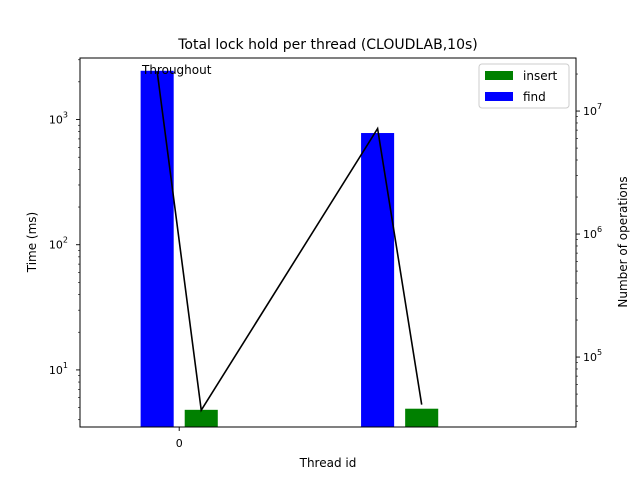 The image size is (640, 480). What do you see at coordinates (599, 106) in the screenshot?
I see `y2-axis-tick-exponent: 7` at bounding box center [599, 106].